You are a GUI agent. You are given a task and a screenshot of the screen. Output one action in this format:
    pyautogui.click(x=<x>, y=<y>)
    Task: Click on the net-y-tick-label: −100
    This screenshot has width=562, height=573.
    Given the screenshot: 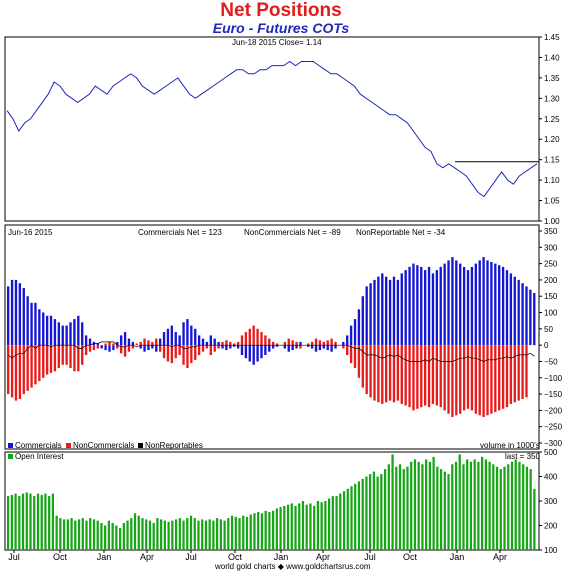 What is the action you would take?
    pyautogui.click(x=553, y=378)
    